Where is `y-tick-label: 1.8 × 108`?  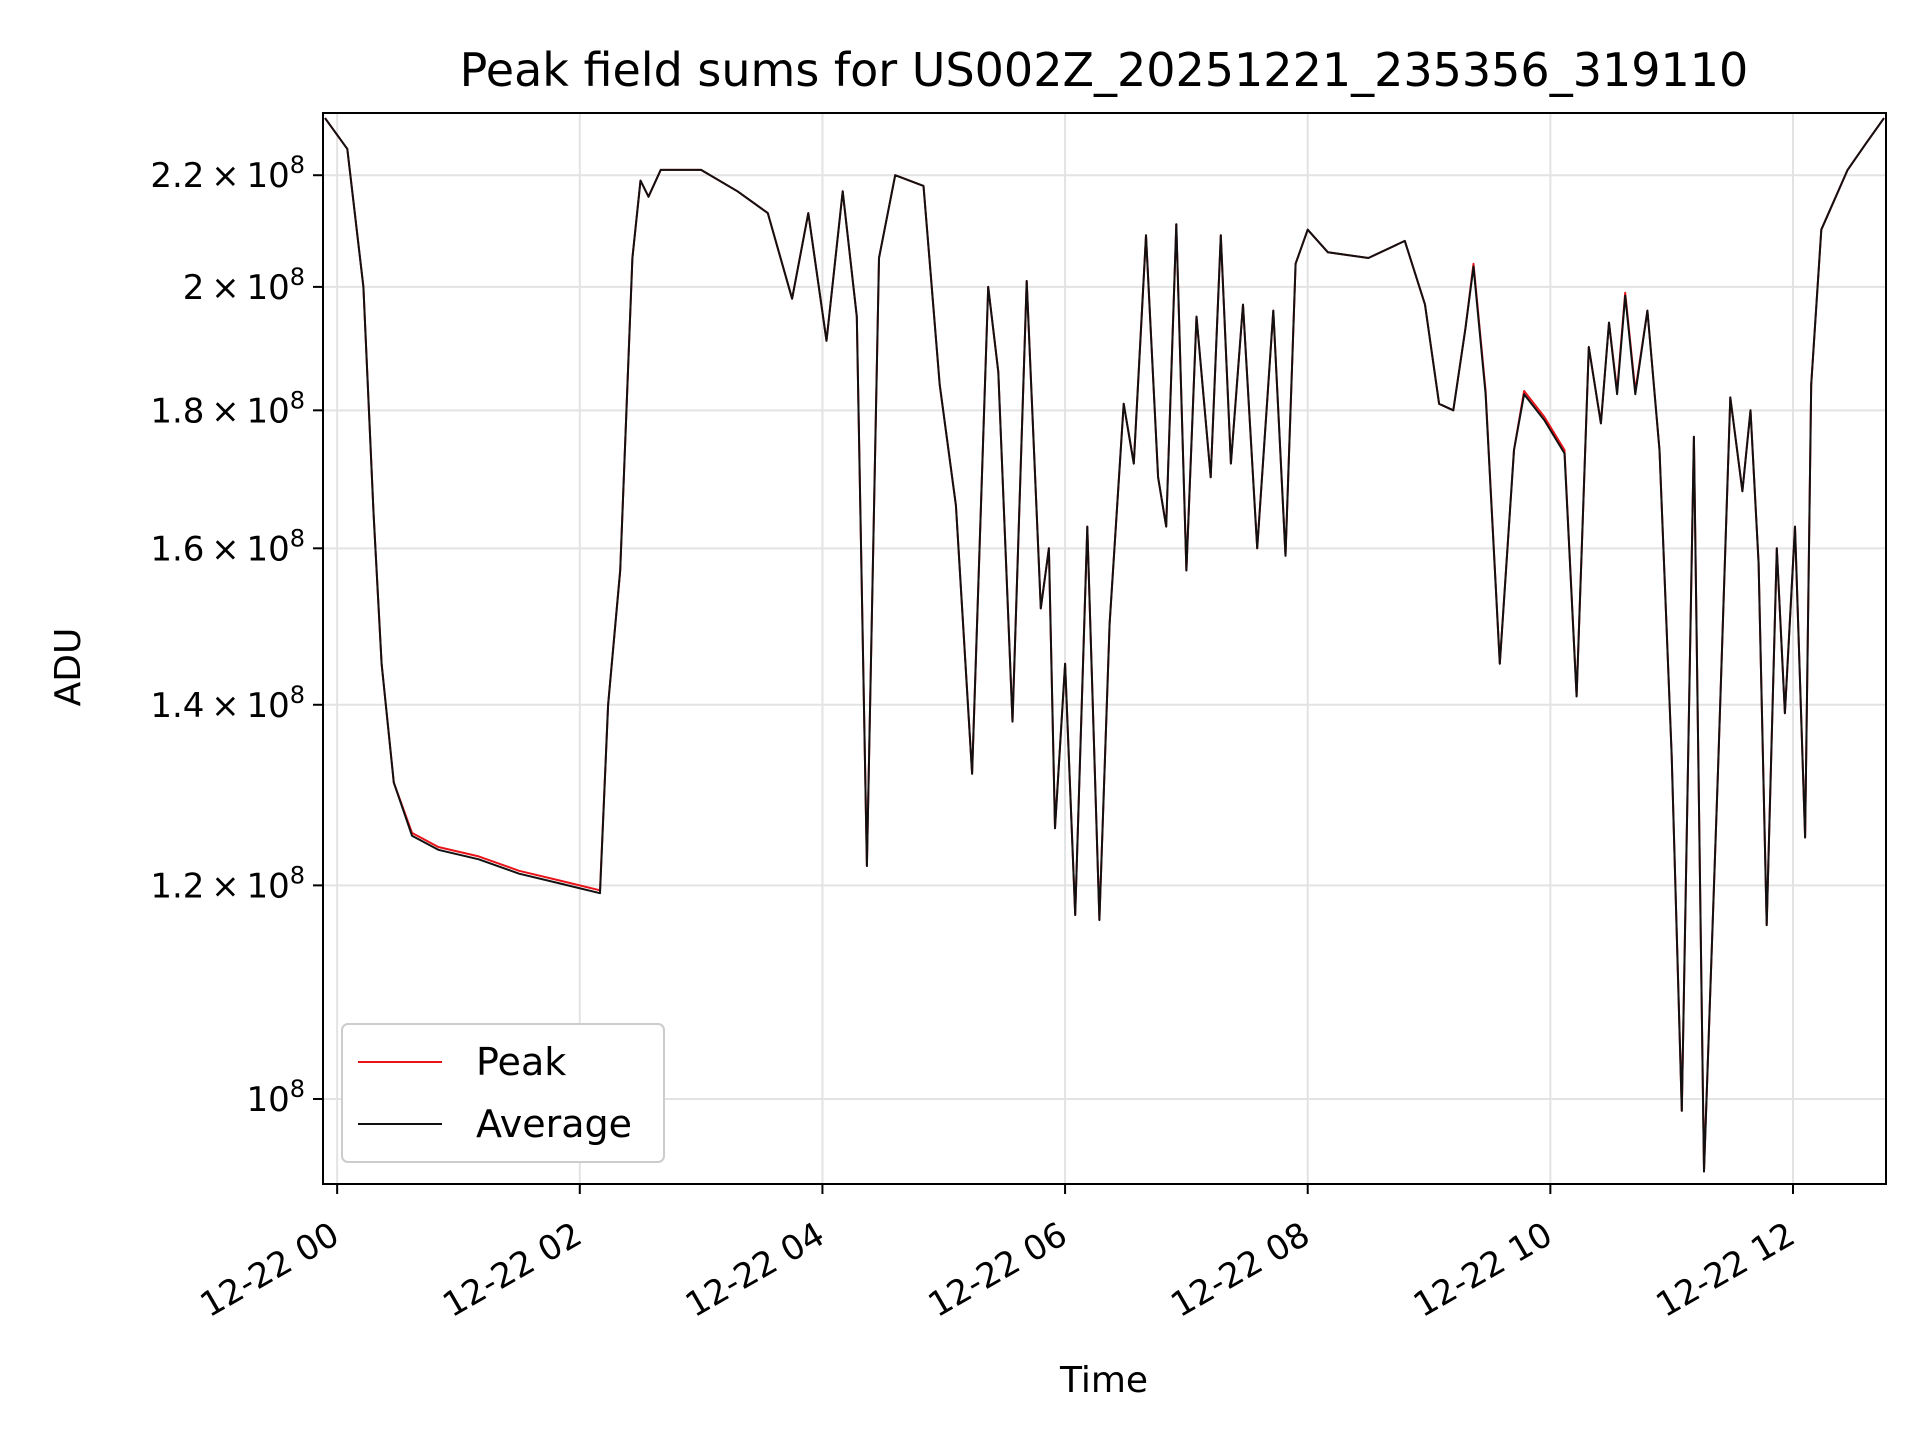
y-tick-label: 1.8 × 108 is located at coordinates (227, 408).